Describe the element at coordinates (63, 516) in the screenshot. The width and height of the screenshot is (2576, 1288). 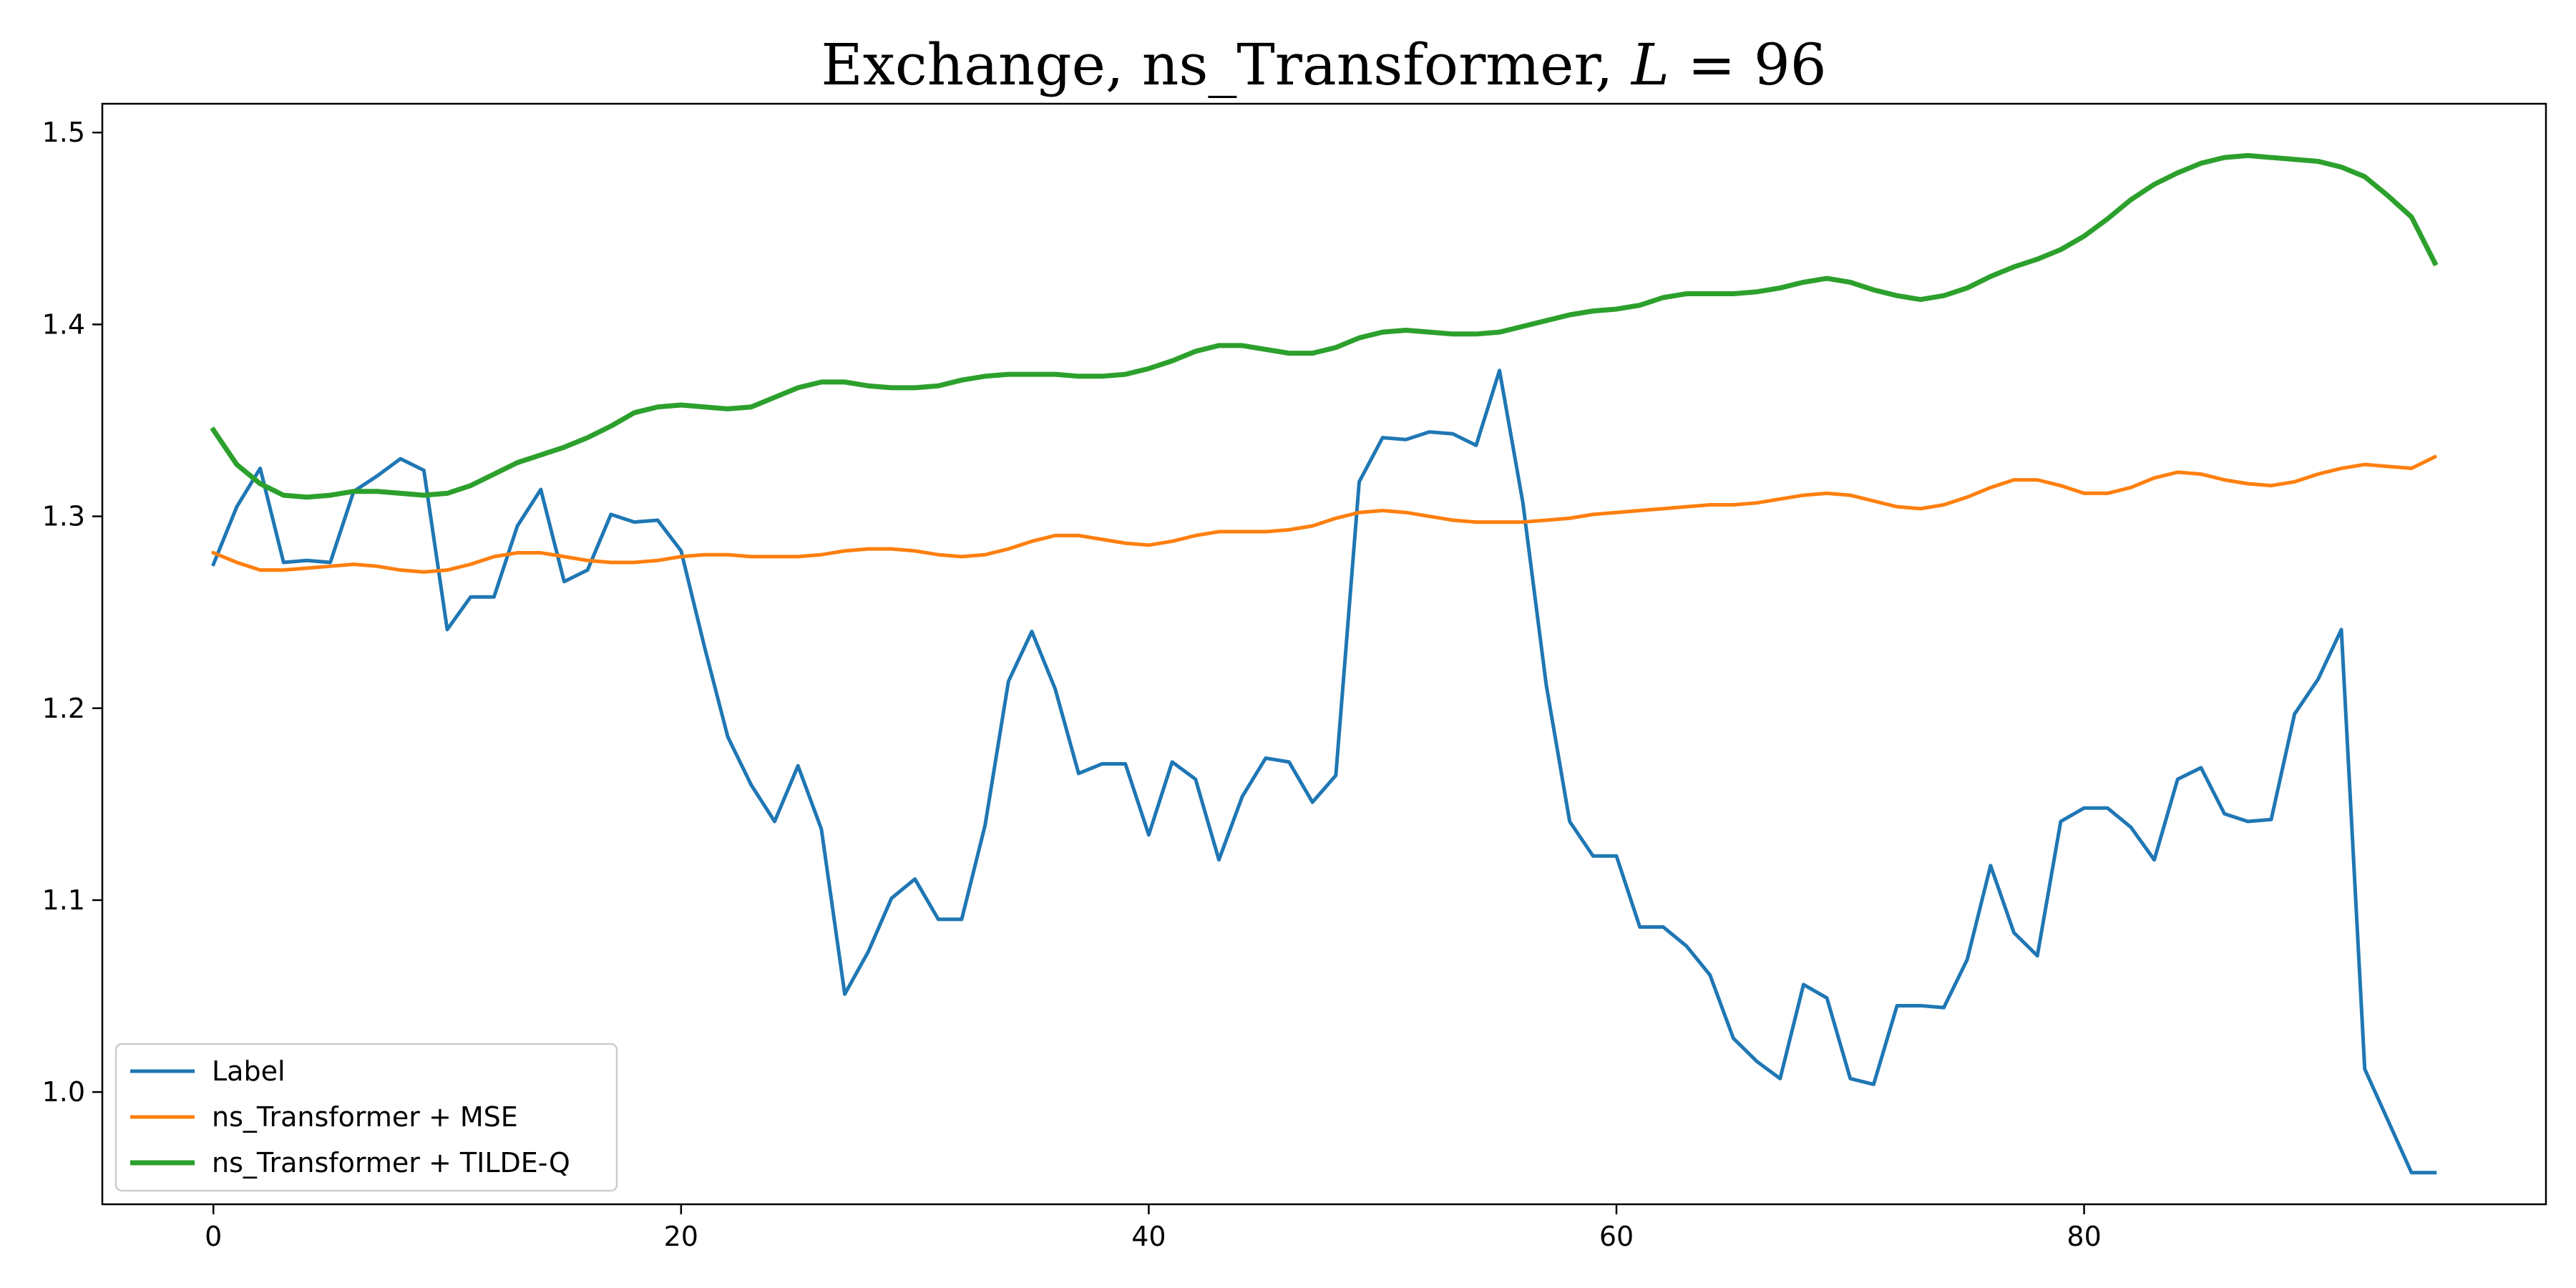
I see `y-tick-label: 1.3` at that location.